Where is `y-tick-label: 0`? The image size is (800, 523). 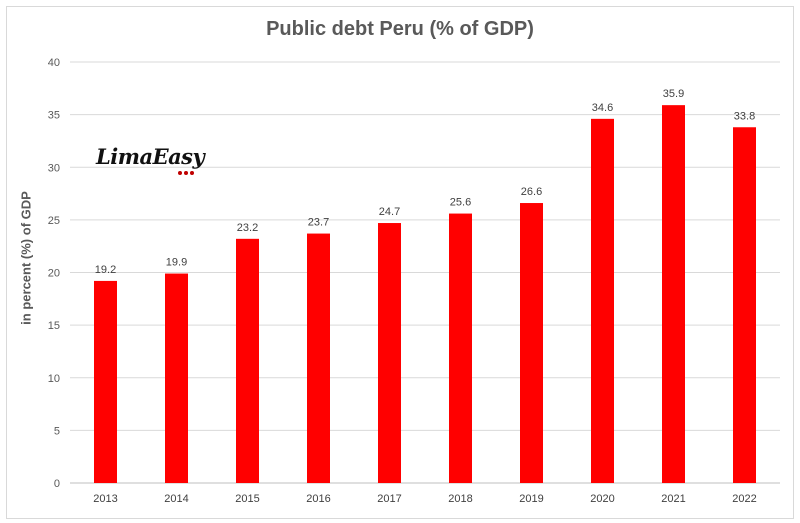 y-tick-label: 0 is located at coordinates (57, 484).